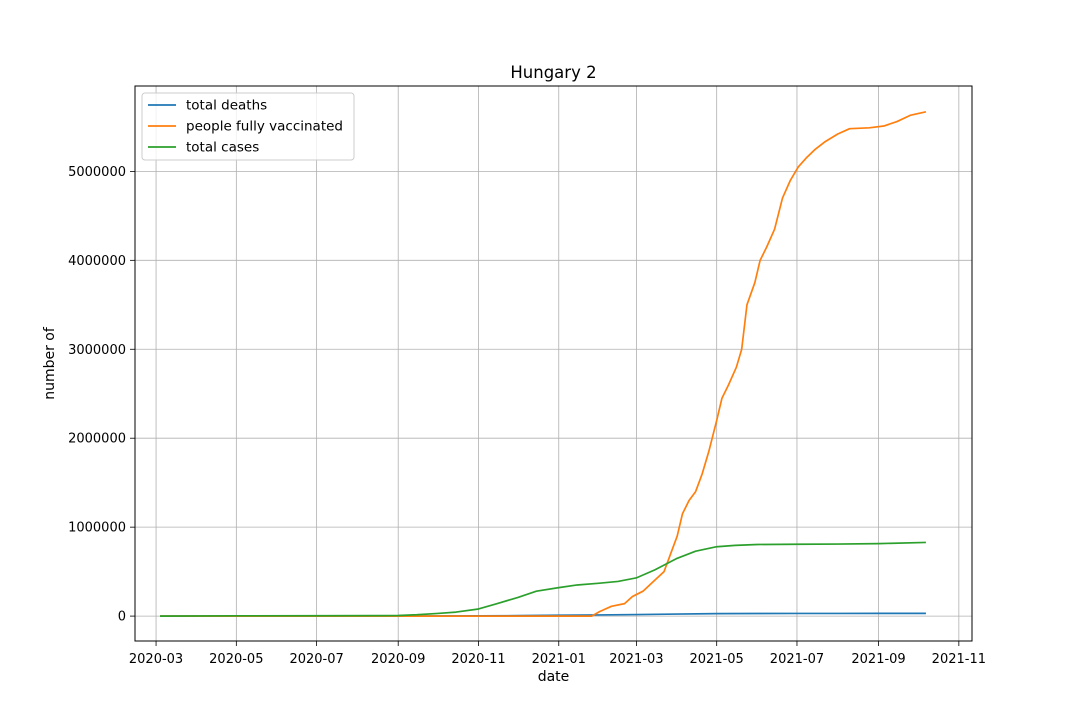 The height and width of the screenshot is (720, 1080). Describe the element at coordinates (398, 659) in the screenshot. I see `x-tick-label: 2020-09` at that location.